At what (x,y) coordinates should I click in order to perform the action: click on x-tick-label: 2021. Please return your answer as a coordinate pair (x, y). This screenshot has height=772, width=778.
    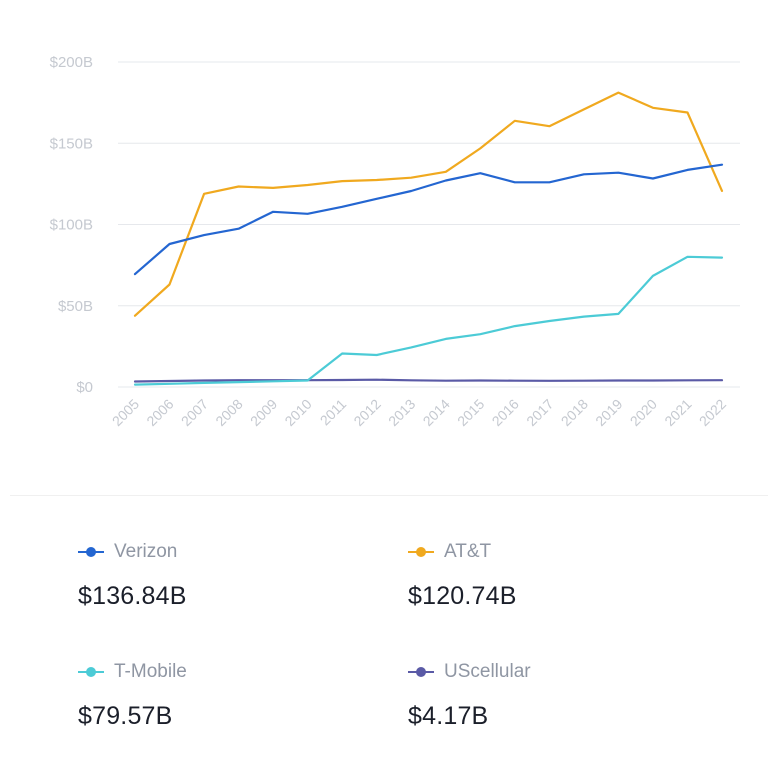
    Looking at the image, I should click on (677, 412).